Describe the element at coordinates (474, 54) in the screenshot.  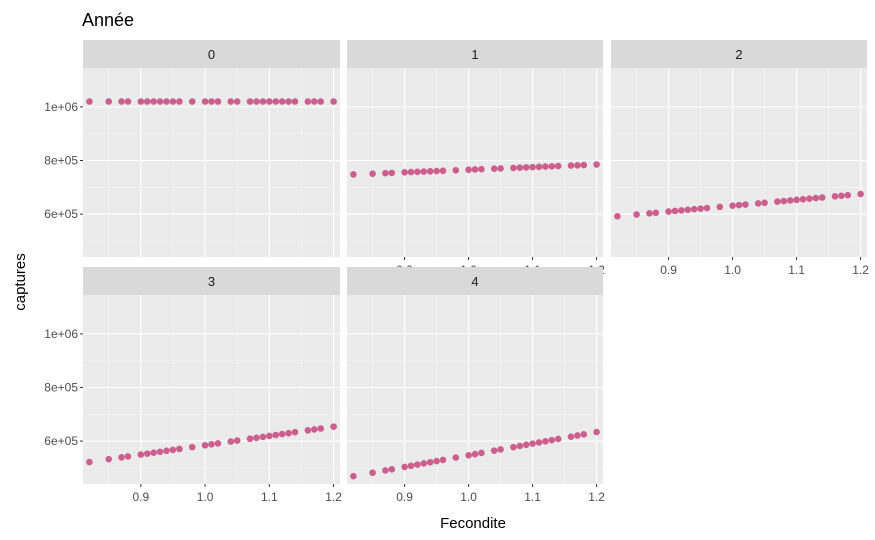
I see `facet-strip-label: 1` at that location.